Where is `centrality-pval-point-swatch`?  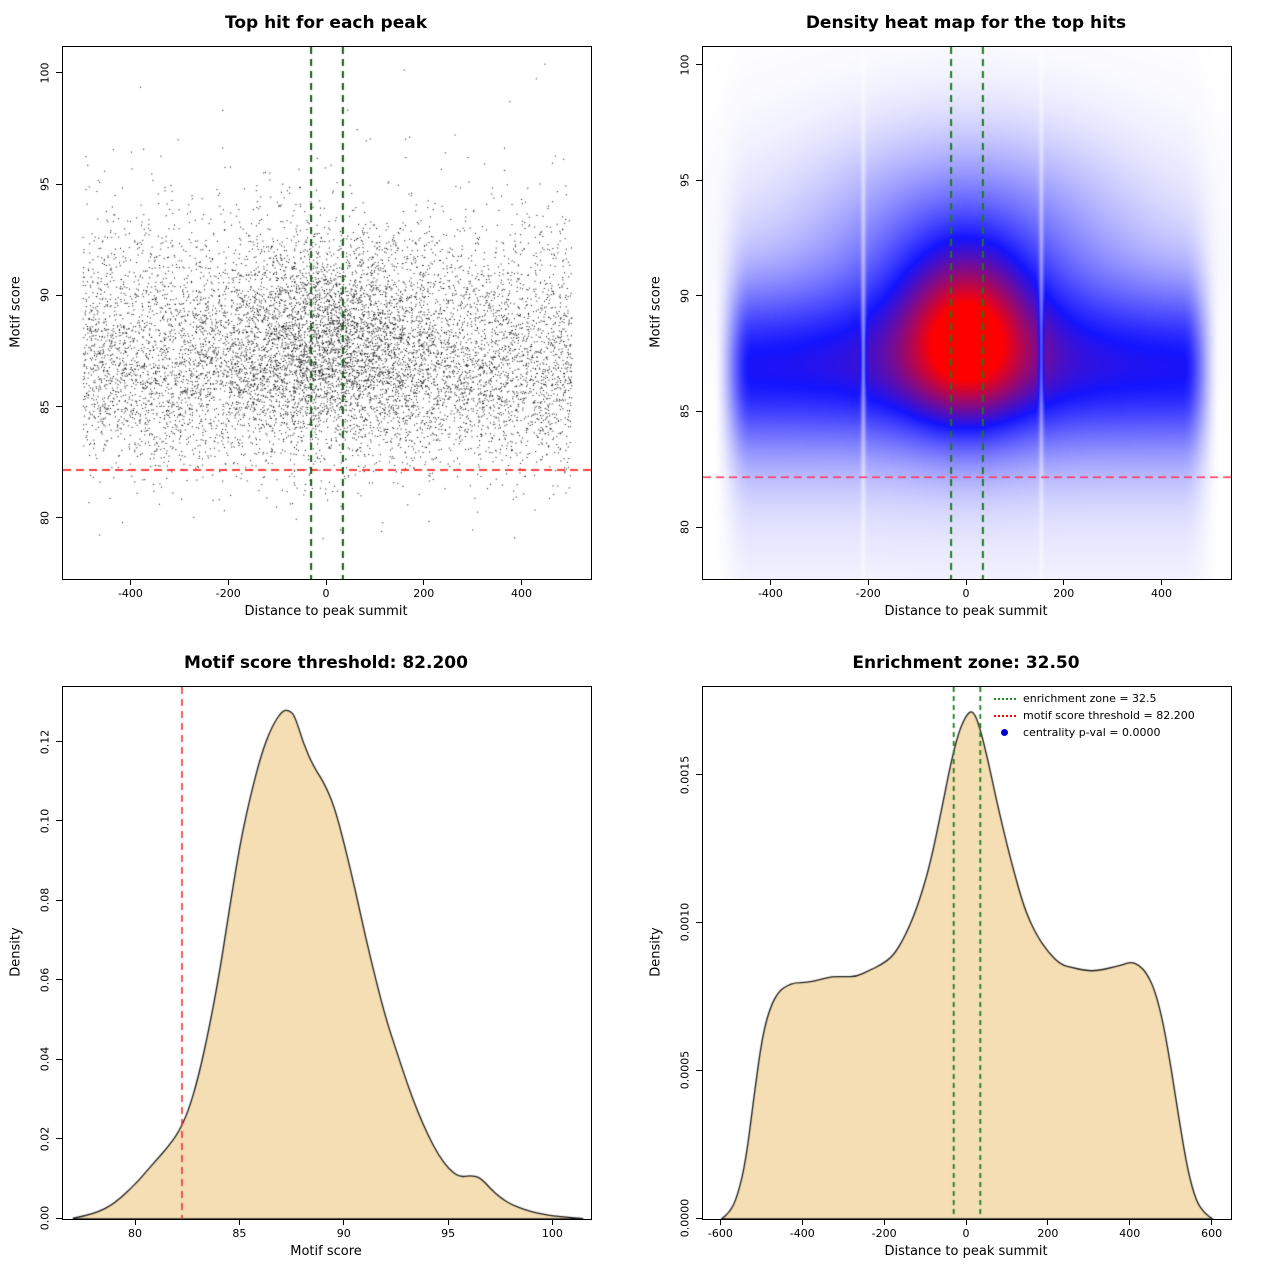
centrality-pval-point-swatch is located at coordinates (1004, 732).